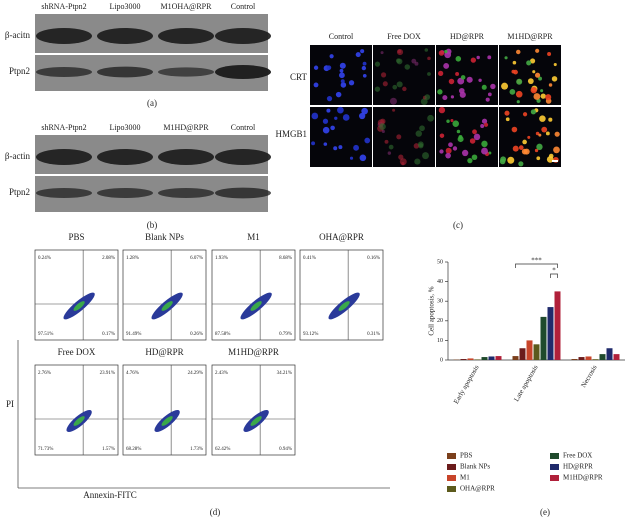 The width and height of the screenshot is (634, 520). Describe the element at coordinates (467, 137) in the screenshot. I see `micrograph` at that location.